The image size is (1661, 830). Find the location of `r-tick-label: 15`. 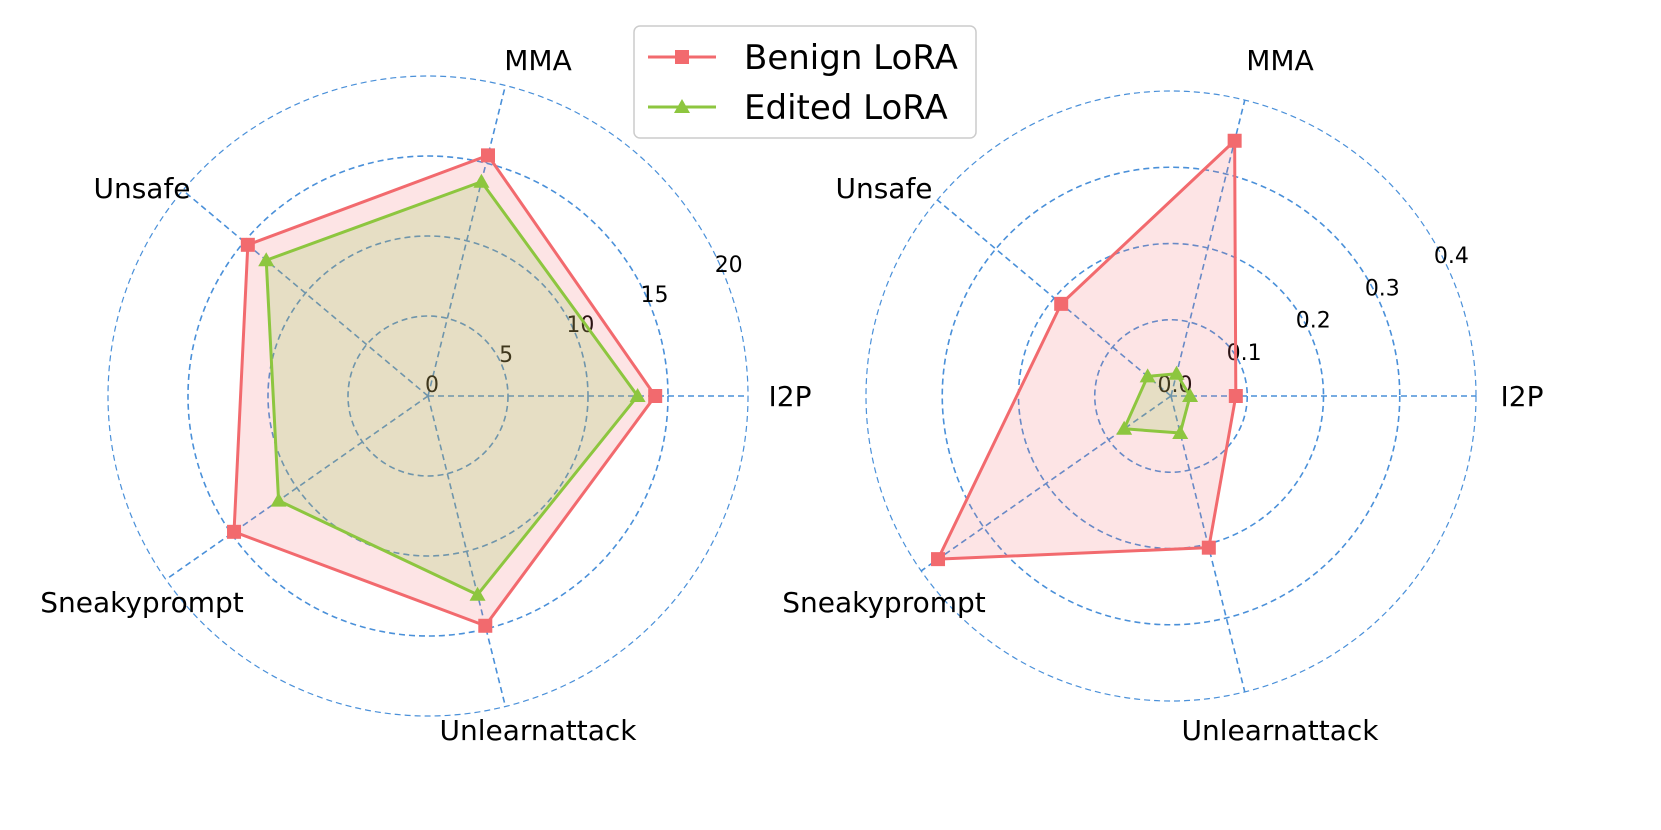

r-tick-label: 15 is located at coordinates (655, 295).